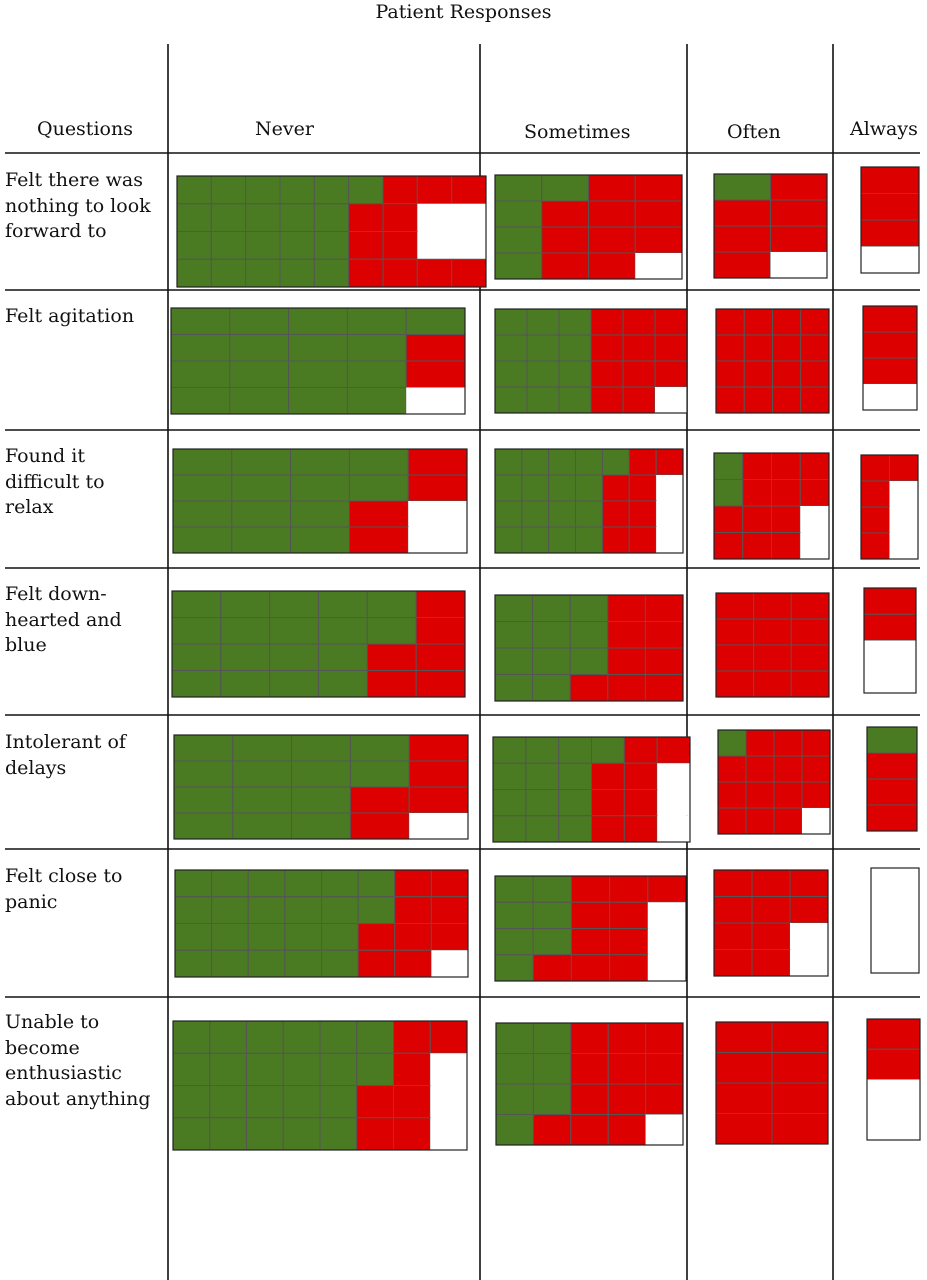 The width and height of the screenshot is (927, 1280). I want to click on question-label-line: Felt close to, so click(64, 876).